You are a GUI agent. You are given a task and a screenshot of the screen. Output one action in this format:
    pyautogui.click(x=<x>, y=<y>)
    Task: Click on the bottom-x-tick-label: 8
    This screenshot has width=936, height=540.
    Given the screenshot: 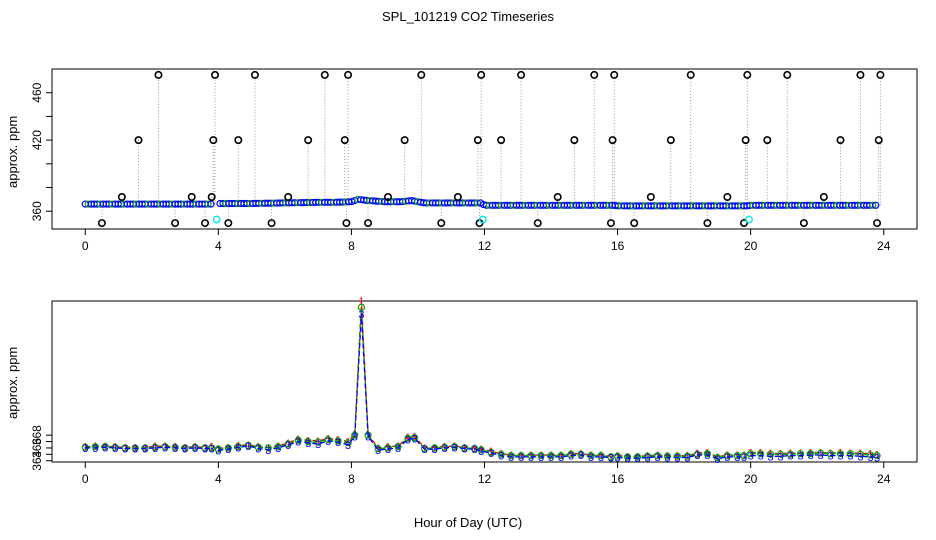 What is the action you would take?
    pyautogui.click(x=351, y=479)
    